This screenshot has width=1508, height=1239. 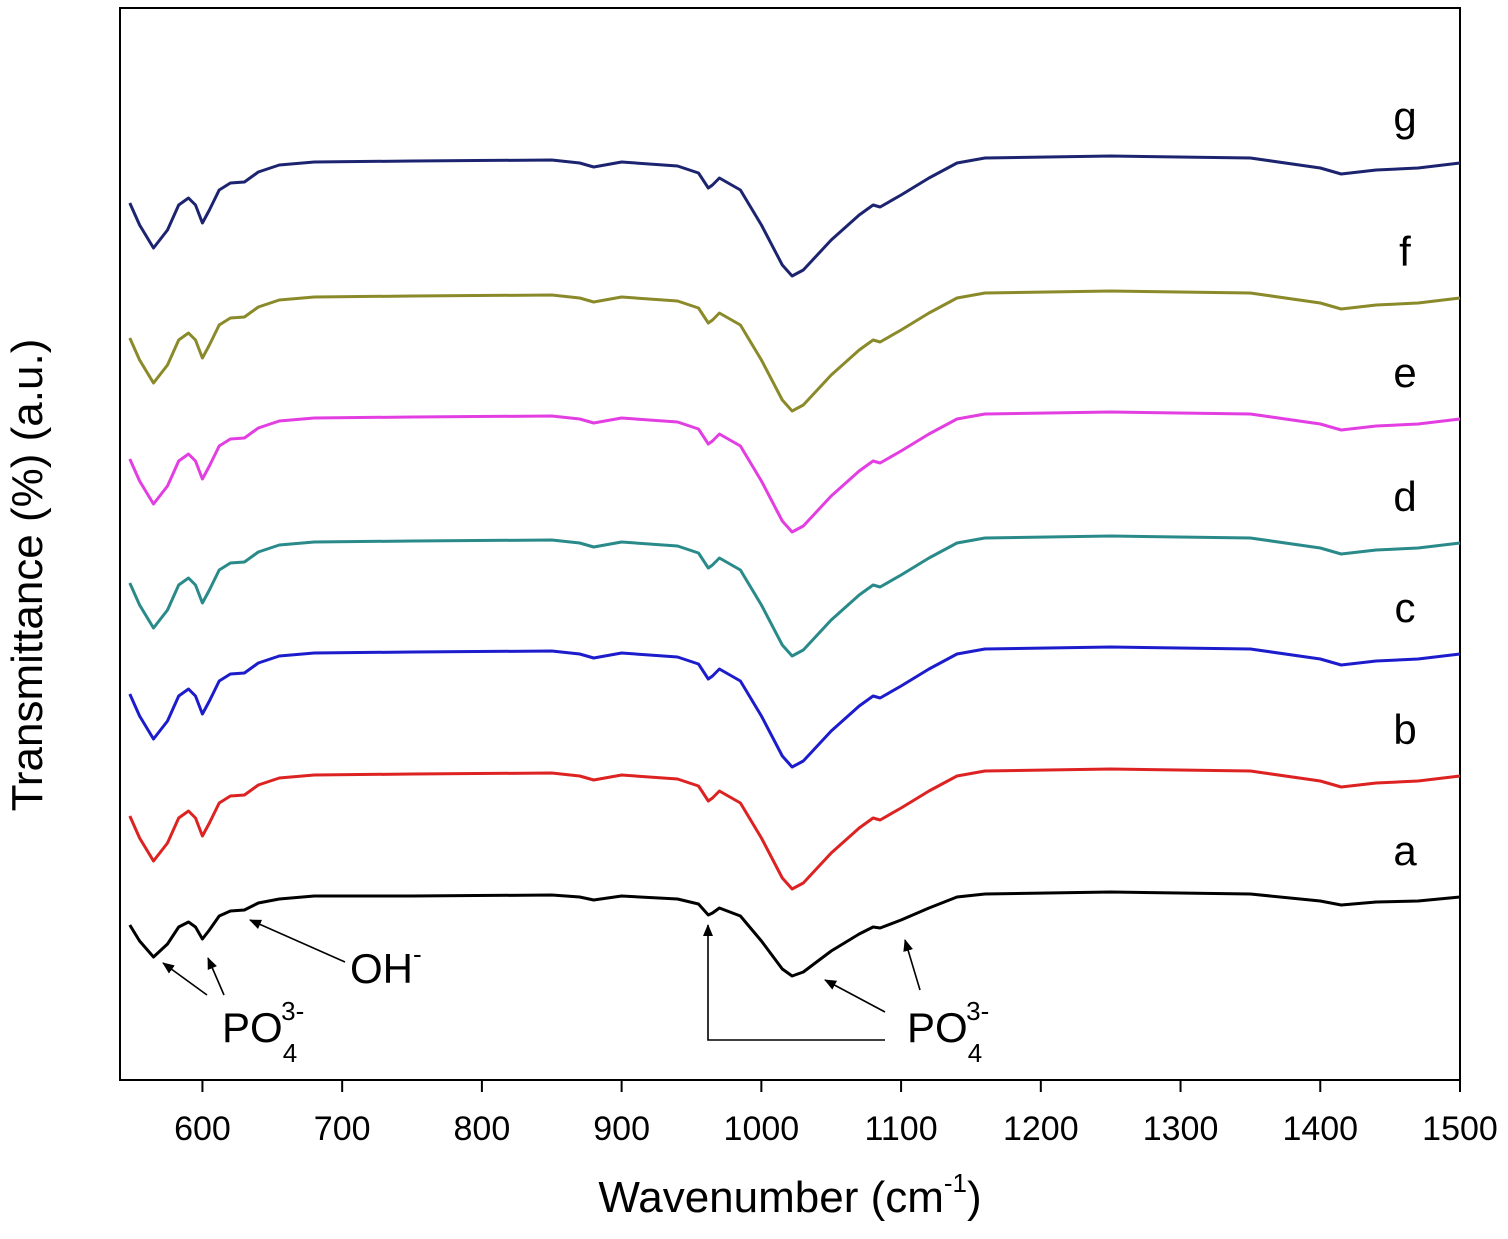 What do you see at coordinates (901, 1129) in the screenshot?
I see `x-tick-label: 1100` at bounding box center [901, 1129].